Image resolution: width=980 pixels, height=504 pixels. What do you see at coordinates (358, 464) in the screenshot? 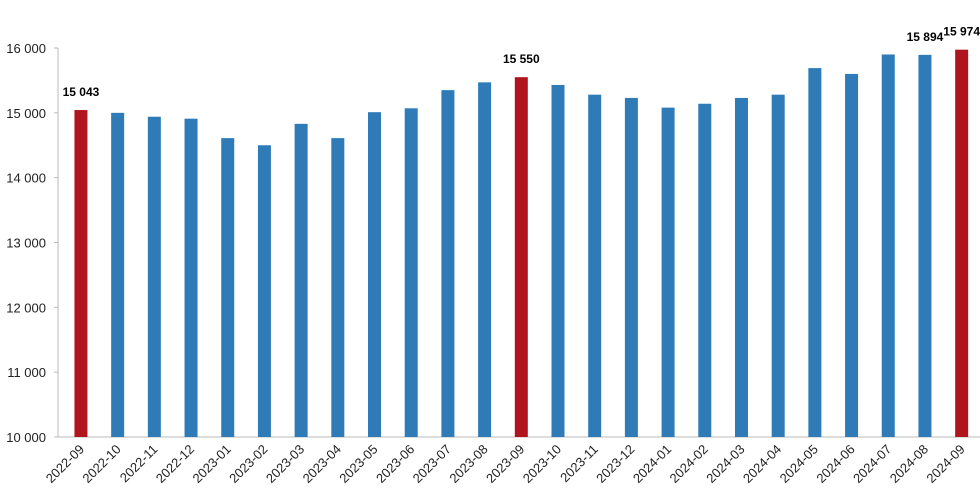
I see `x-tick-label: 2023-05` at bounding box center [358, 464].